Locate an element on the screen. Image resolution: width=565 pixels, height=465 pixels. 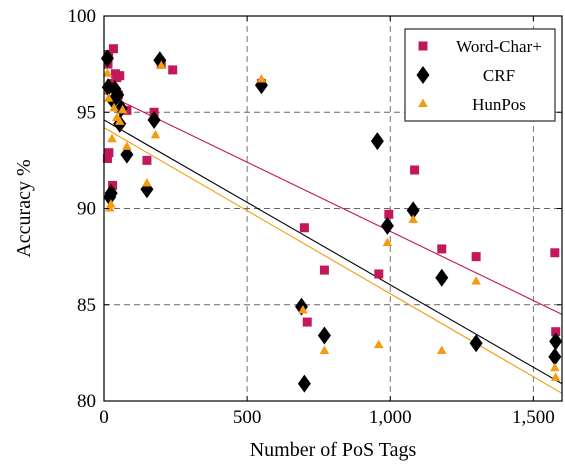
y-tick-label: 95 is located at coordinates (86, 112).